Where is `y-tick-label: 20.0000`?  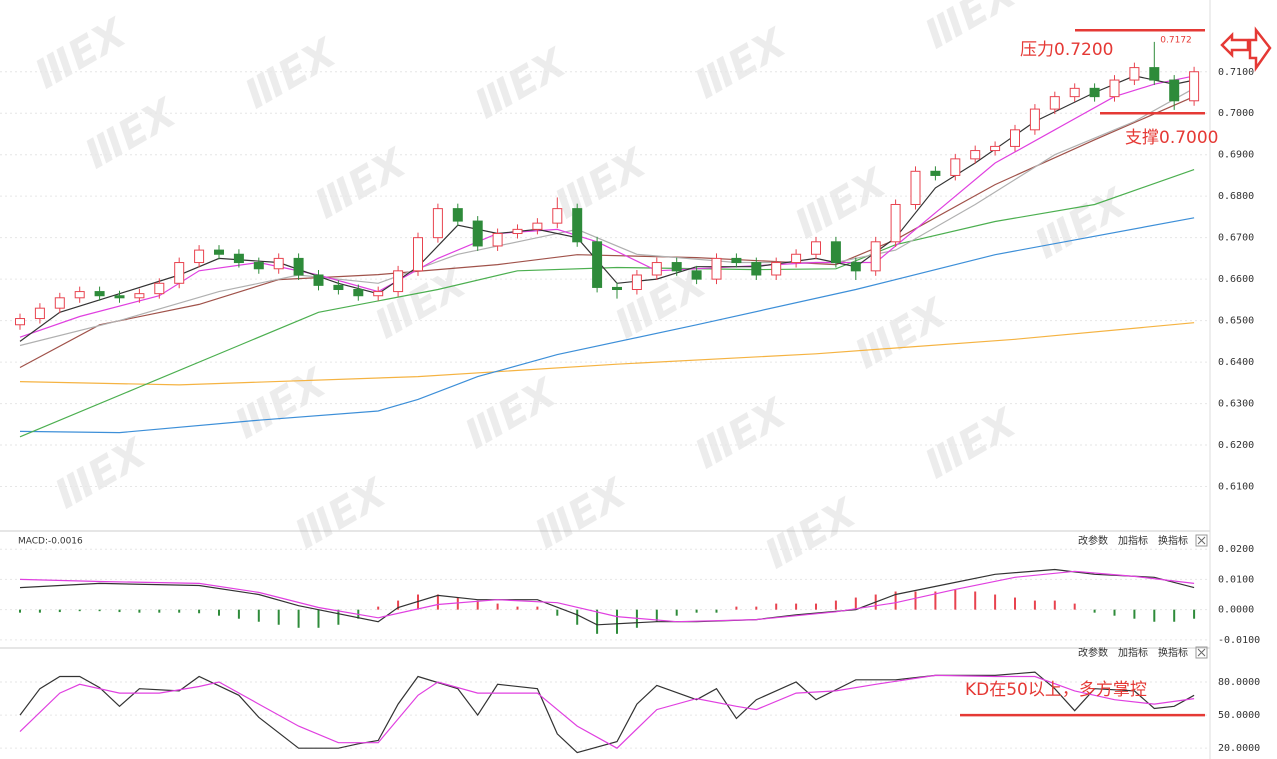 y-tick-label: 20.0000 is located at coordinates (1239, 748).